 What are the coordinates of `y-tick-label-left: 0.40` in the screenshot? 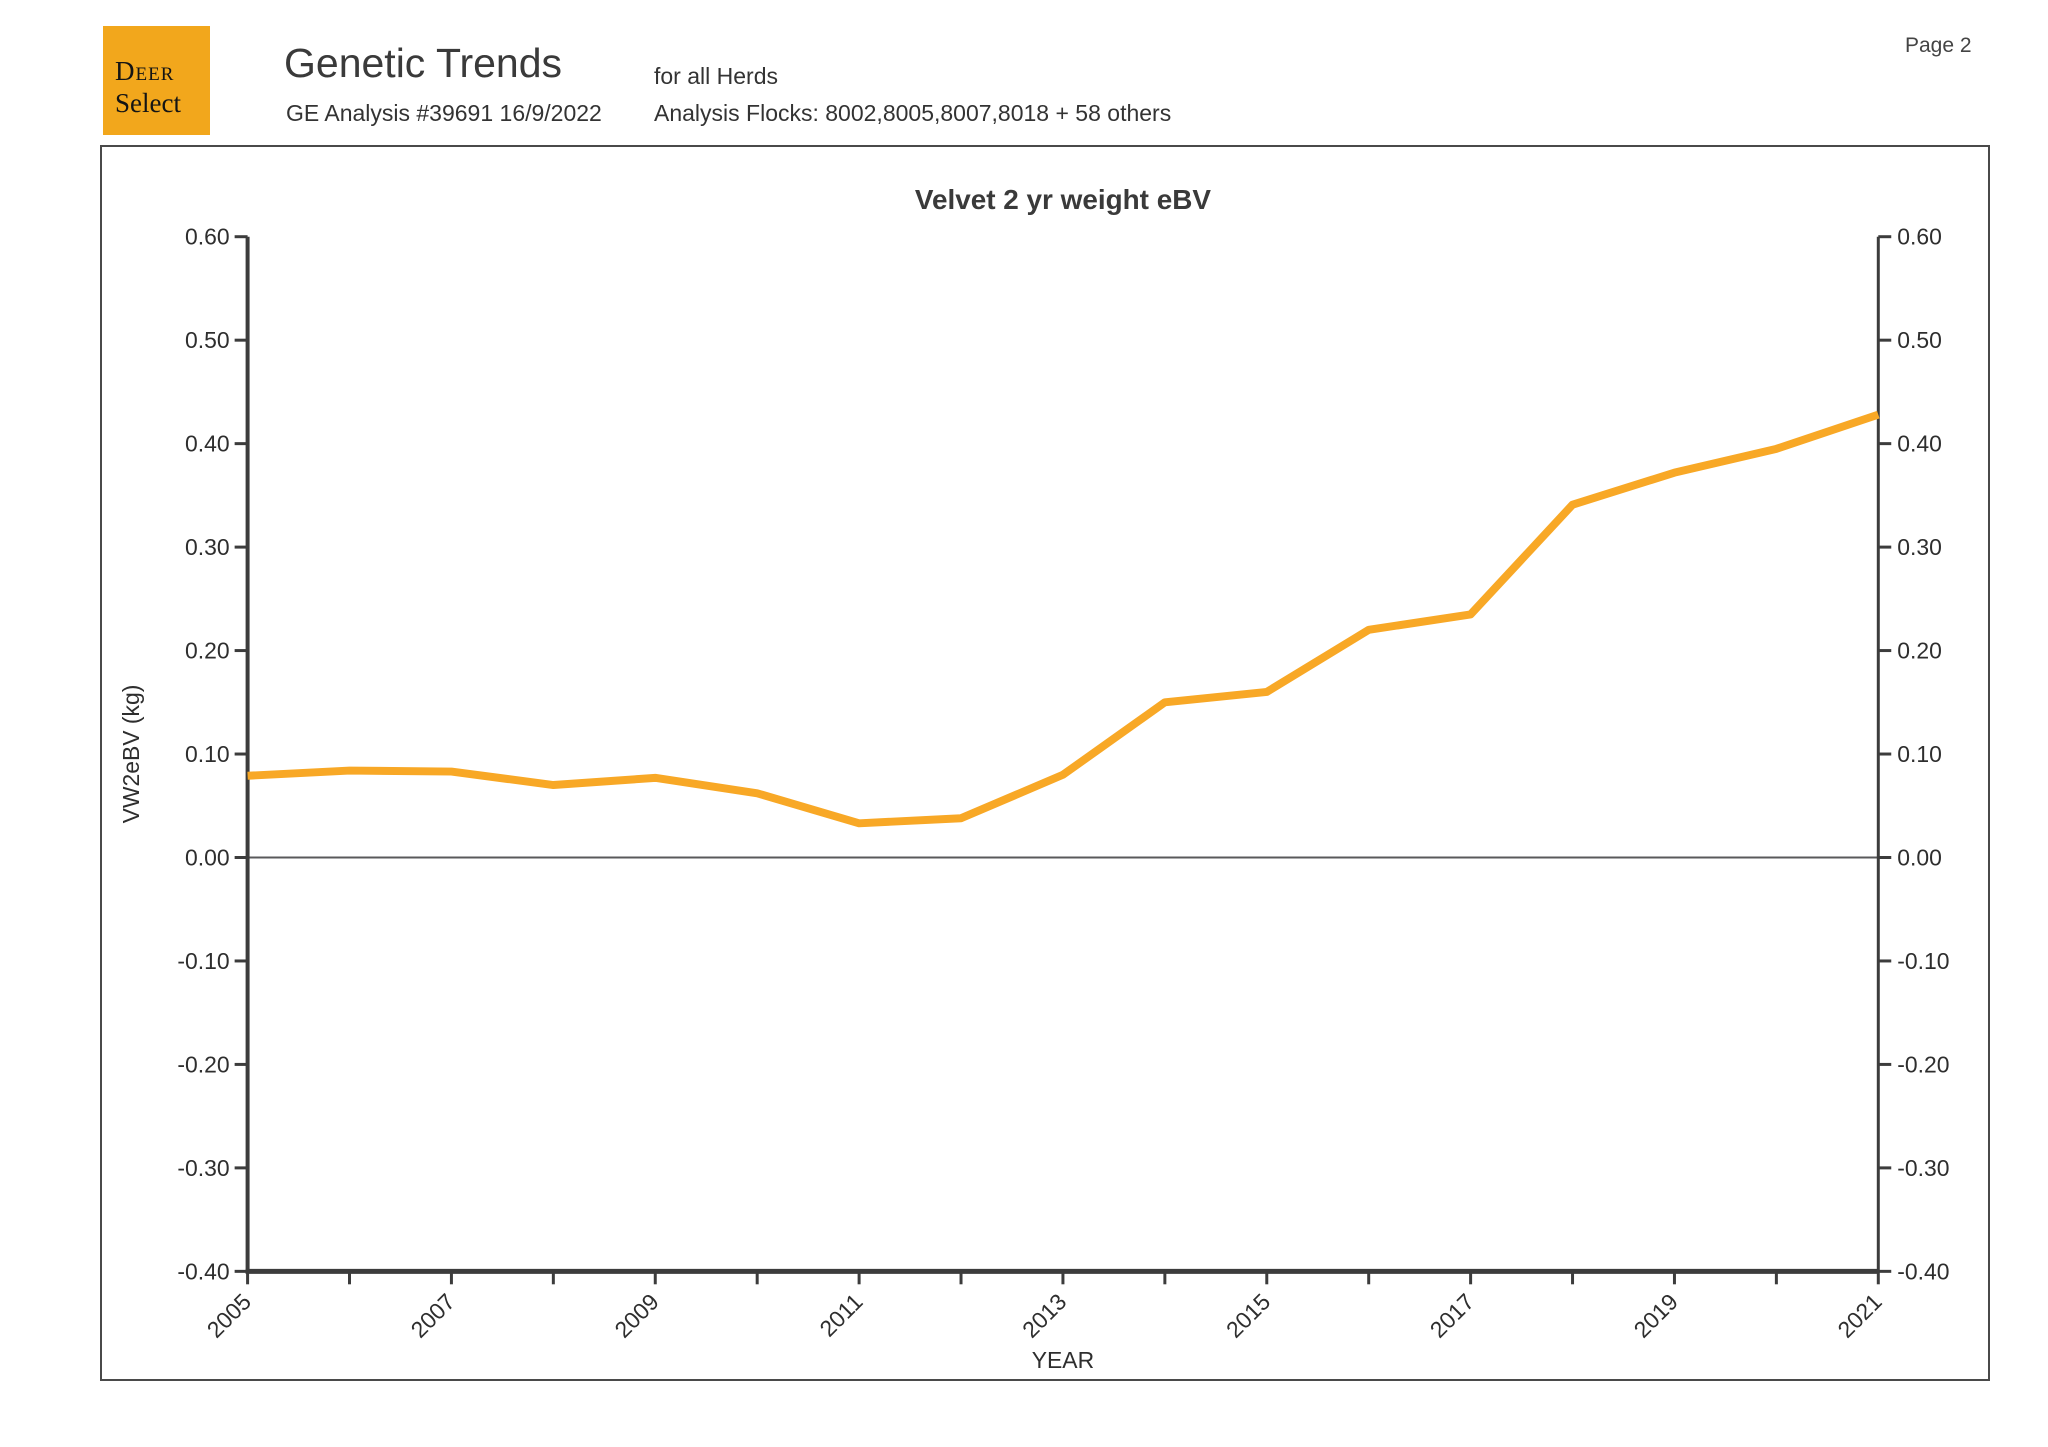 It's located at (207, 444).